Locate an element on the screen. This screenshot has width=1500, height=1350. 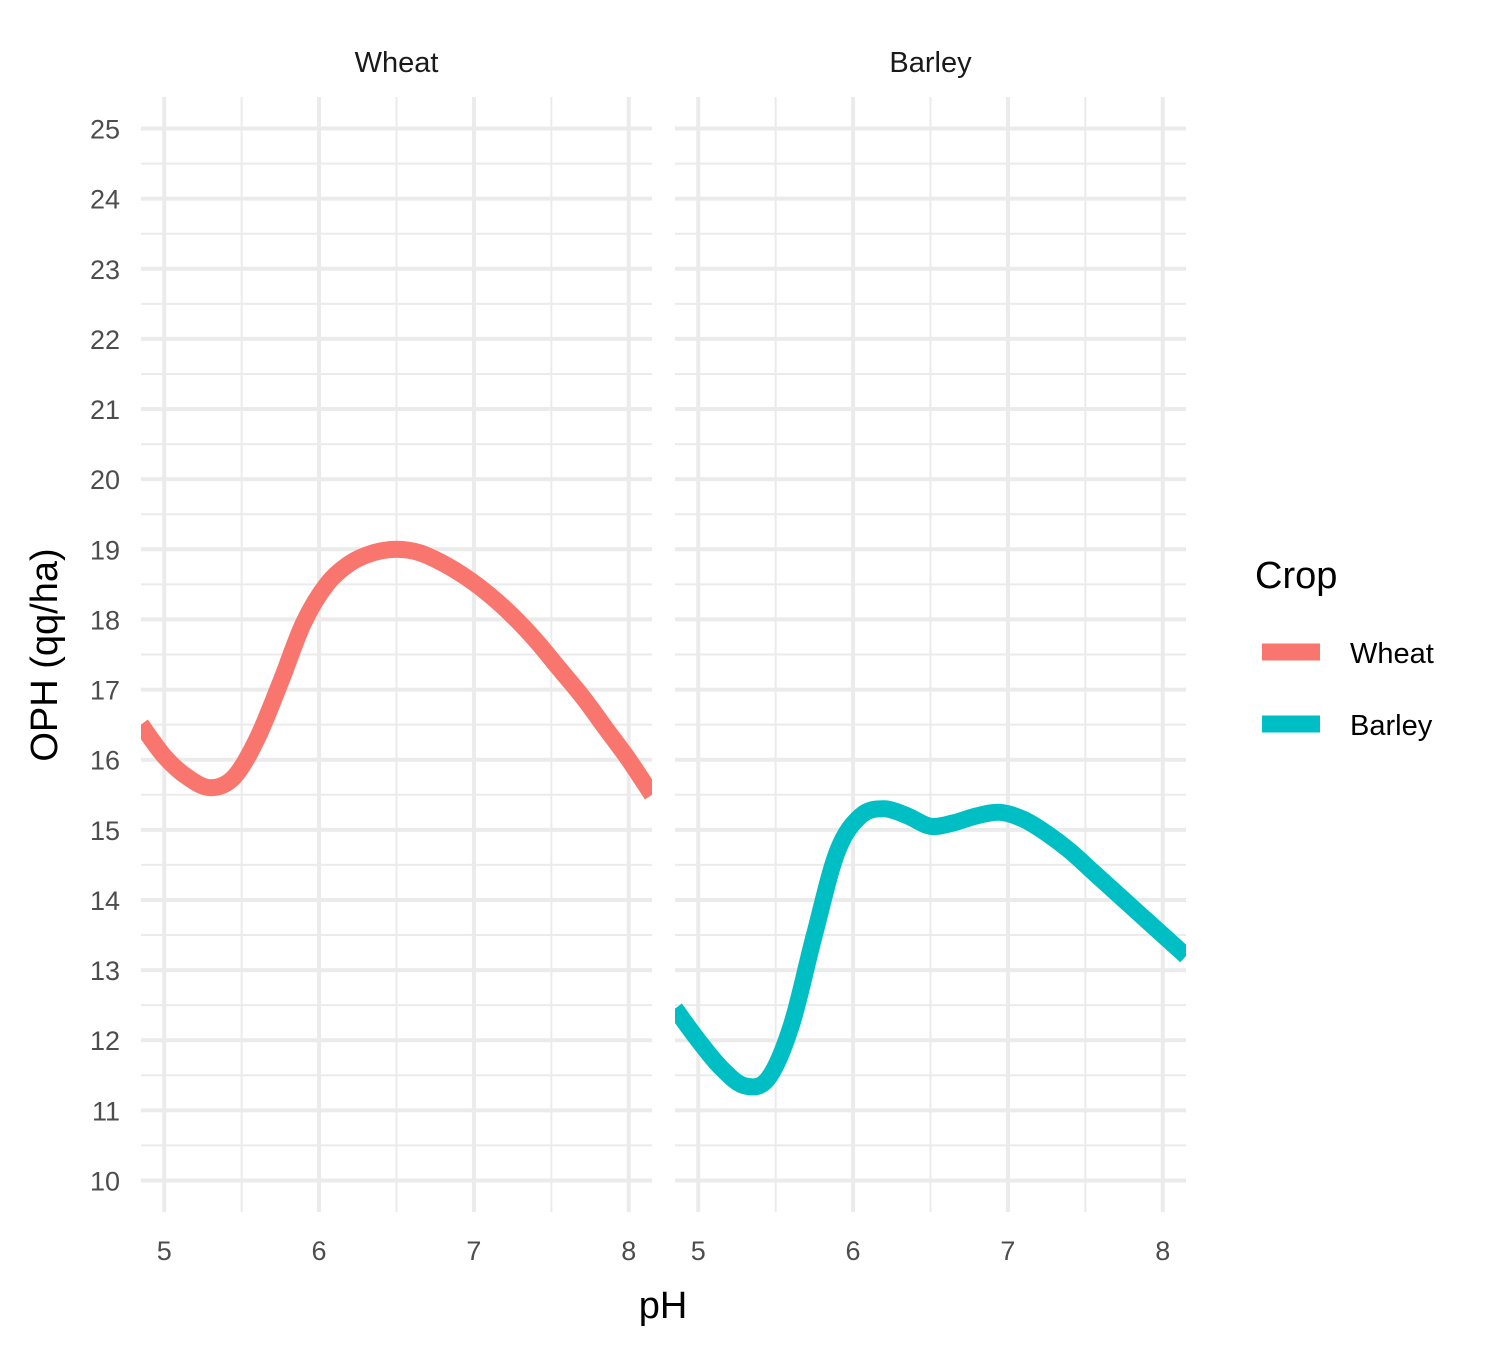
legend-label-wheat: Wheat is located at coordinates (1392, 654).